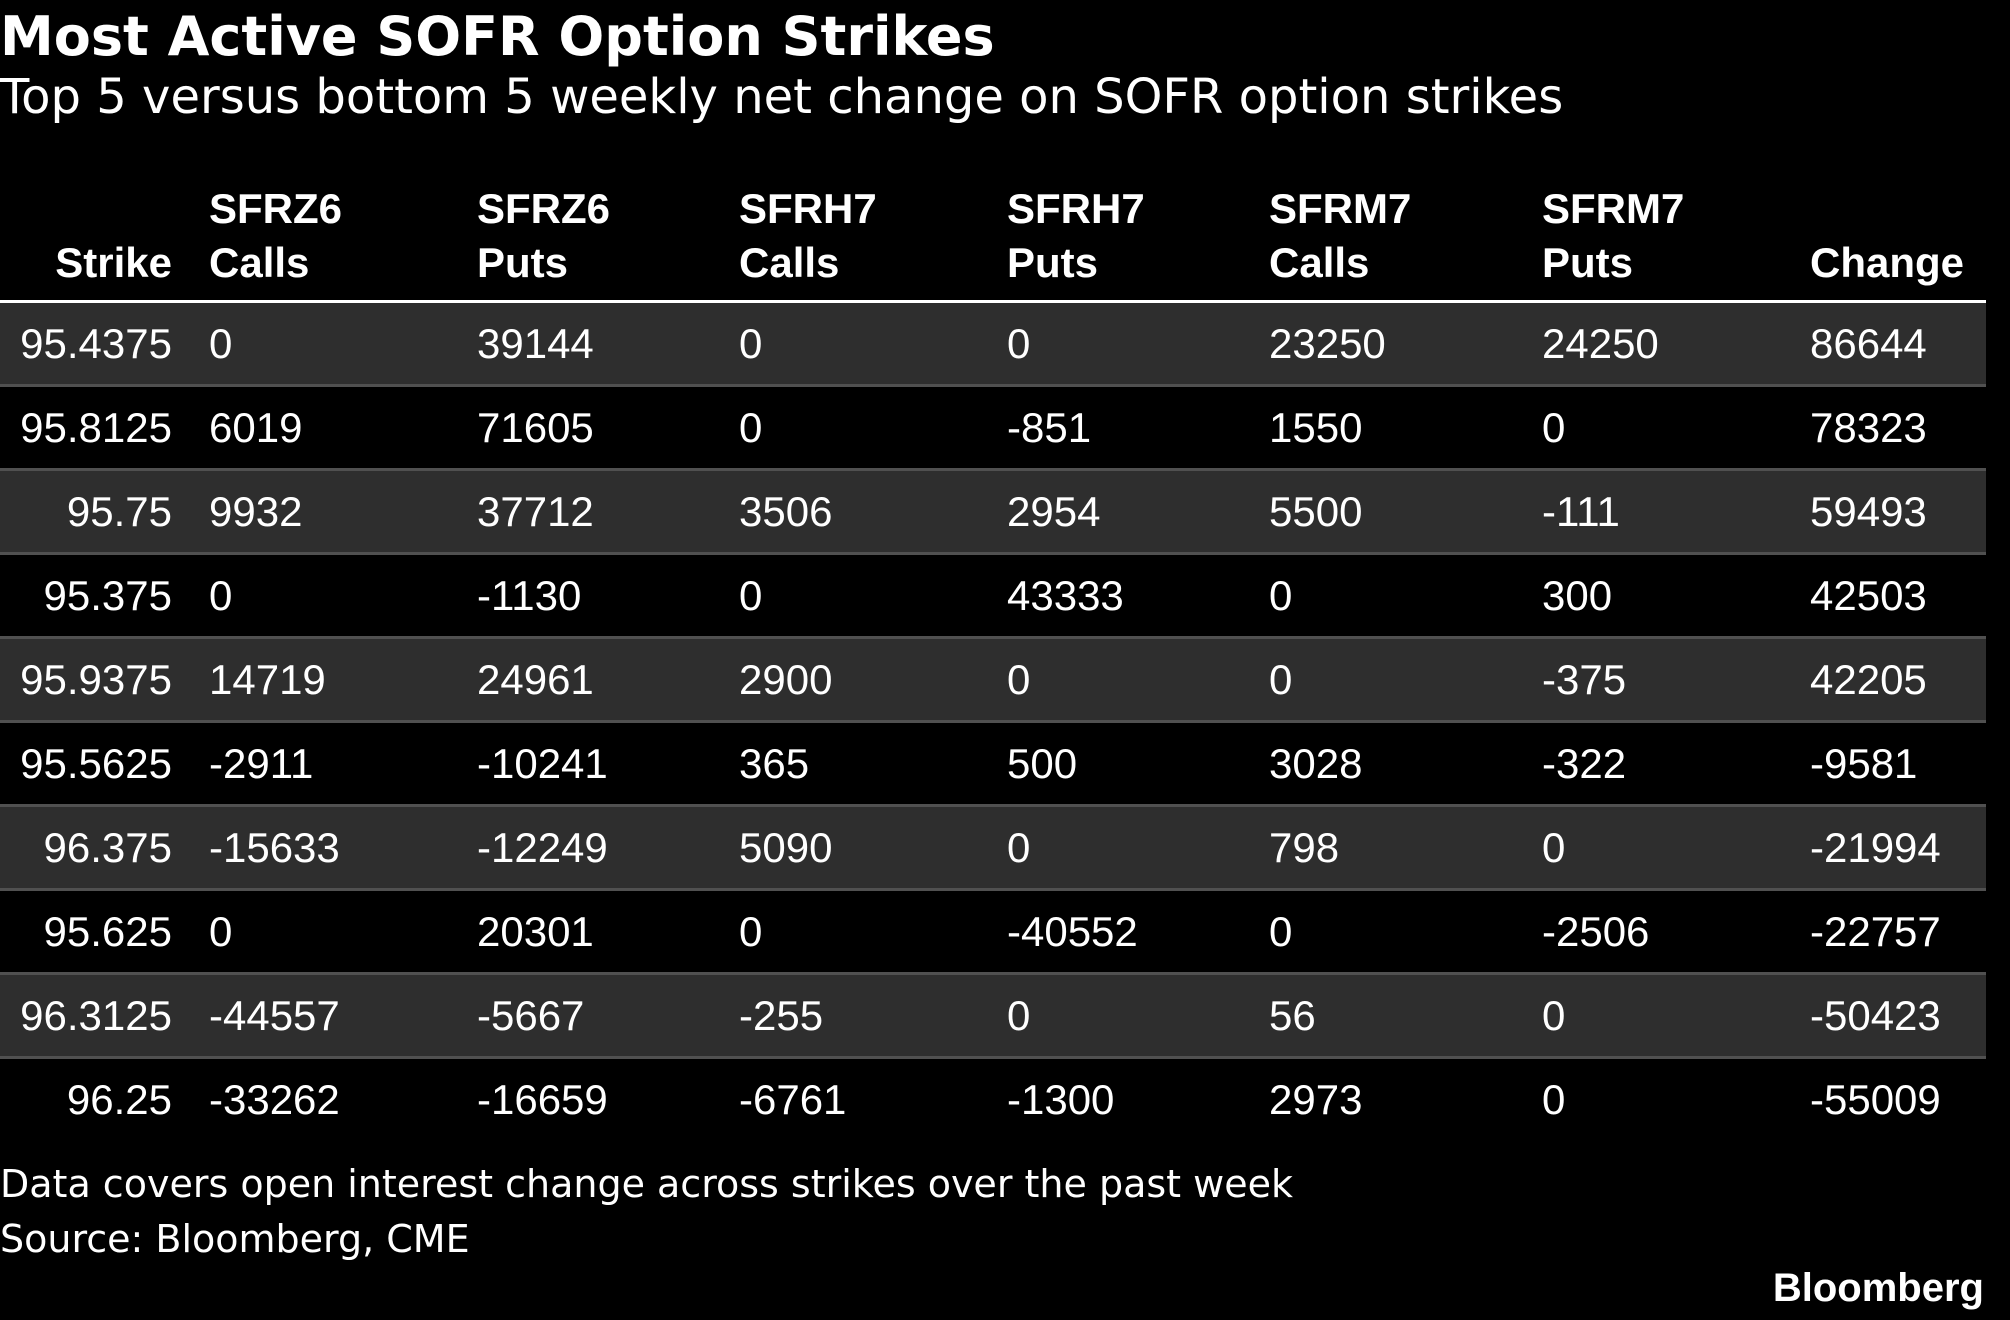 Image resolution: width=2010 pixels, height=1320 pixels. I want to click on change-cell: -9581, so click(1883, 764).